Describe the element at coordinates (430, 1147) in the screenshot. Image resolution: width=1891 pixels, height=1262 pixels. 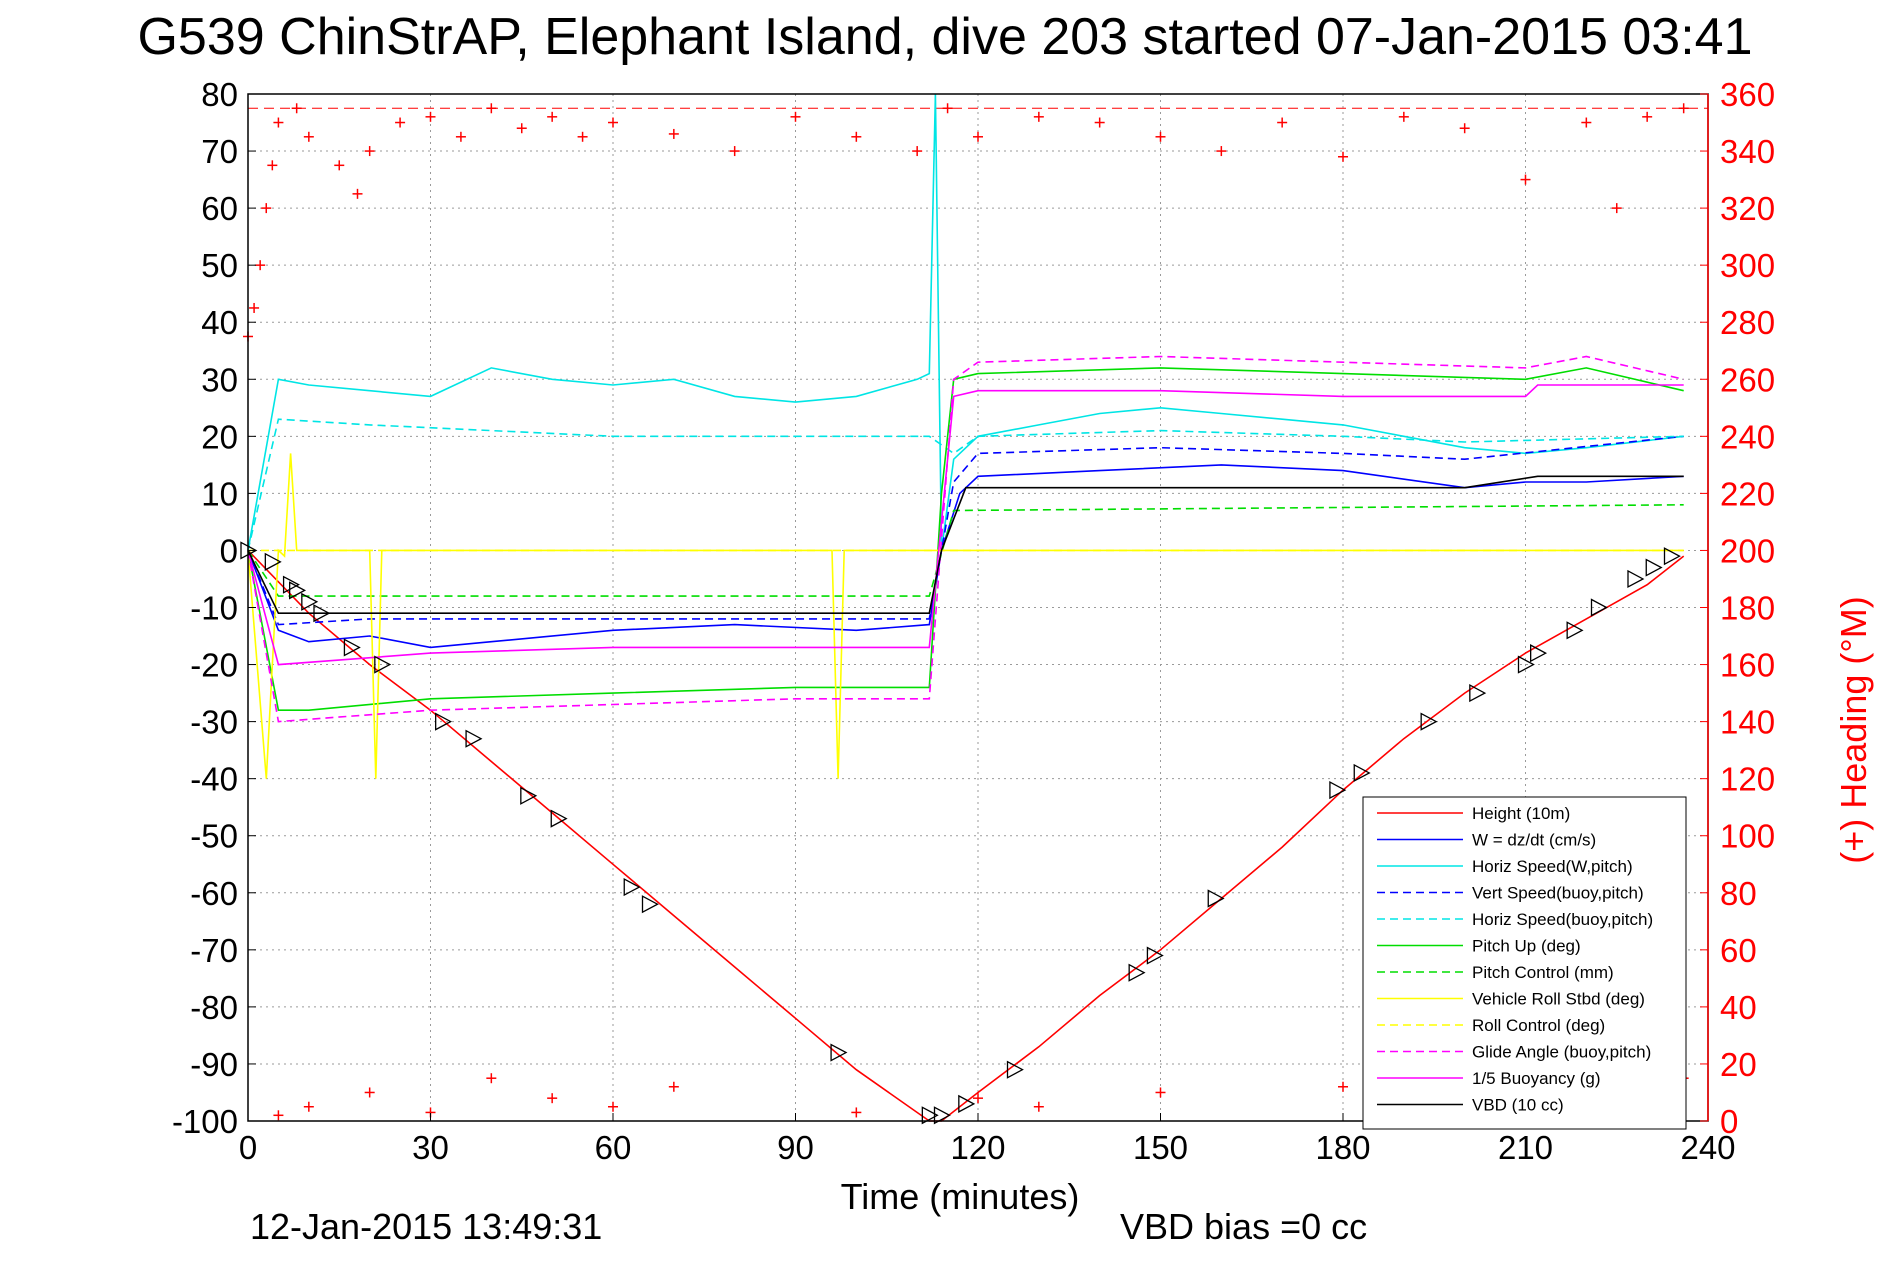
I see `x-tick-label: 30` at that location.